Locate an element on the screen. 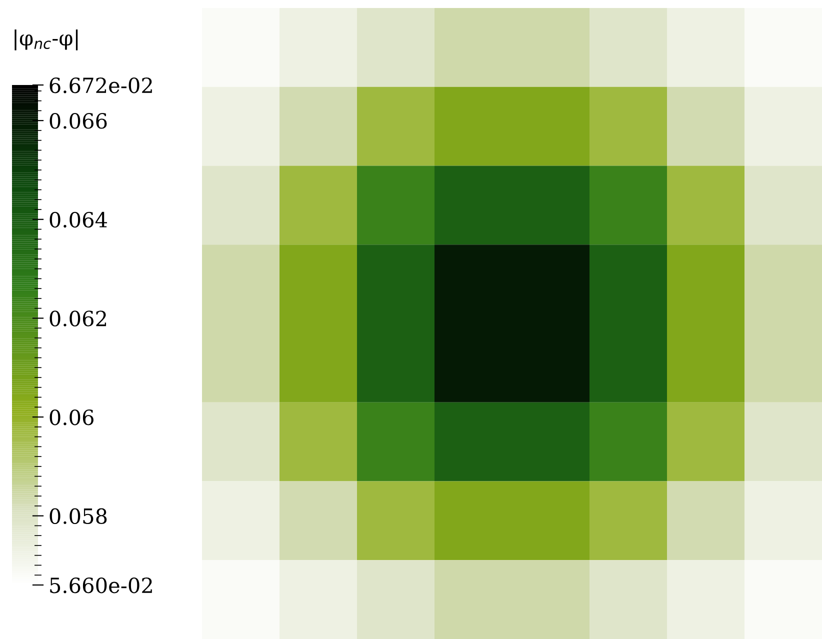 Image resolution: width=822 pixels, height=639 pixels. color-bar-label: 0.058 is located at coordinates (78, 516).